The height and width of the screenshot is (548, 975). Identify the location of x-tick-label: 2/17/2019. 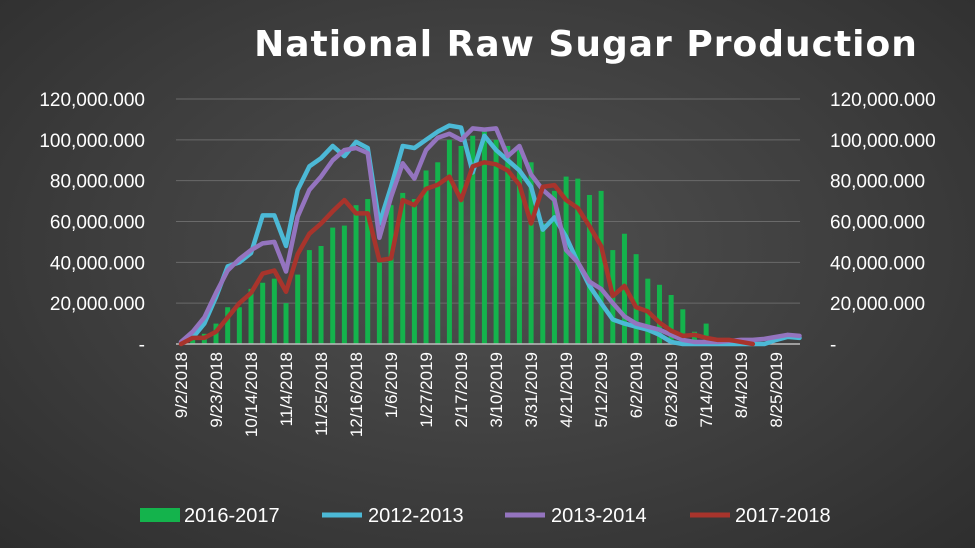
(461, 390).